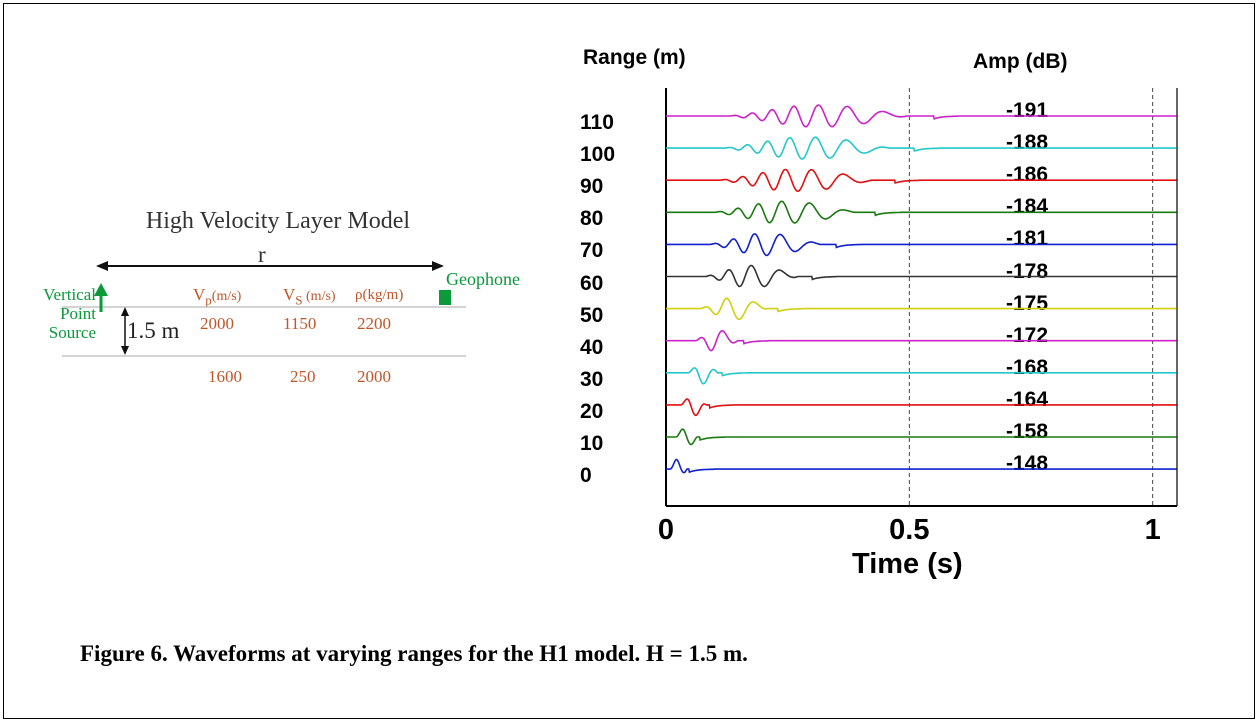  What do you see at coordinates (592, 379) in the screenshot?
I see `range-label: 30` at bounding box center [592, 379].